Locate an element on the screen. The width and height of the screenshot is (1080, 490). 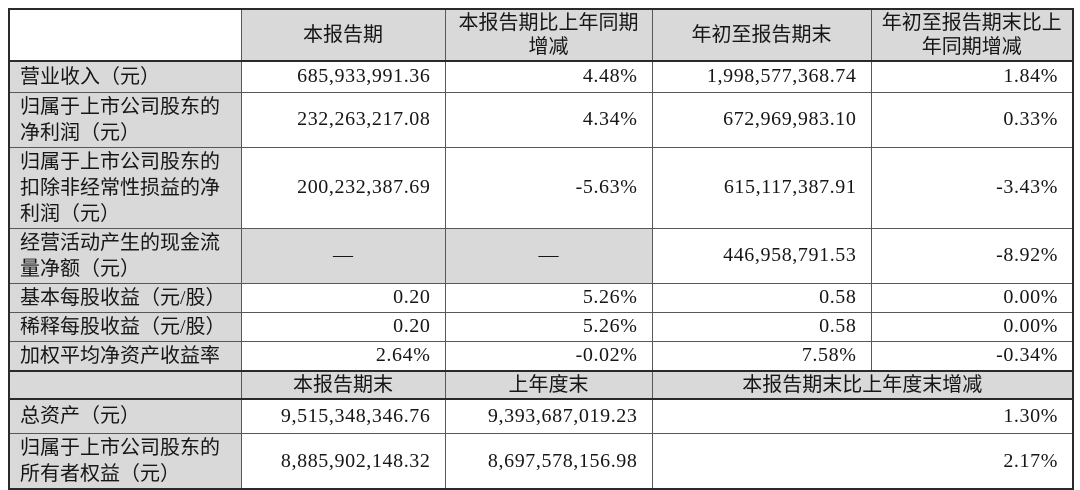
value-current-period-yoy: 4.34% is located at coordinates (548, 119).